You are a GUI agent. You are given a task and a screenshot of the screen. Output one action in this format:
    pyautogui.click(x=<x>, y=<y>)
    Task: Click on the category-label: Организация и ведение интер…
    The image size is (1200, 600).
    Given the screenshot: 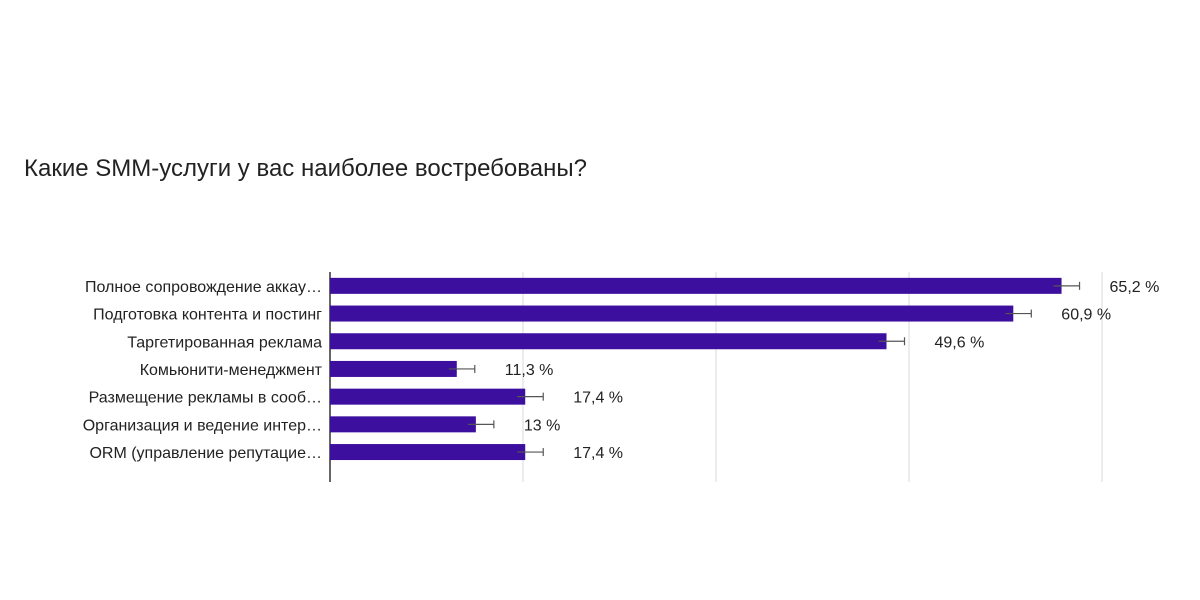 What is the action you would take?
    pyautogui.click(x=202, y=425)
    